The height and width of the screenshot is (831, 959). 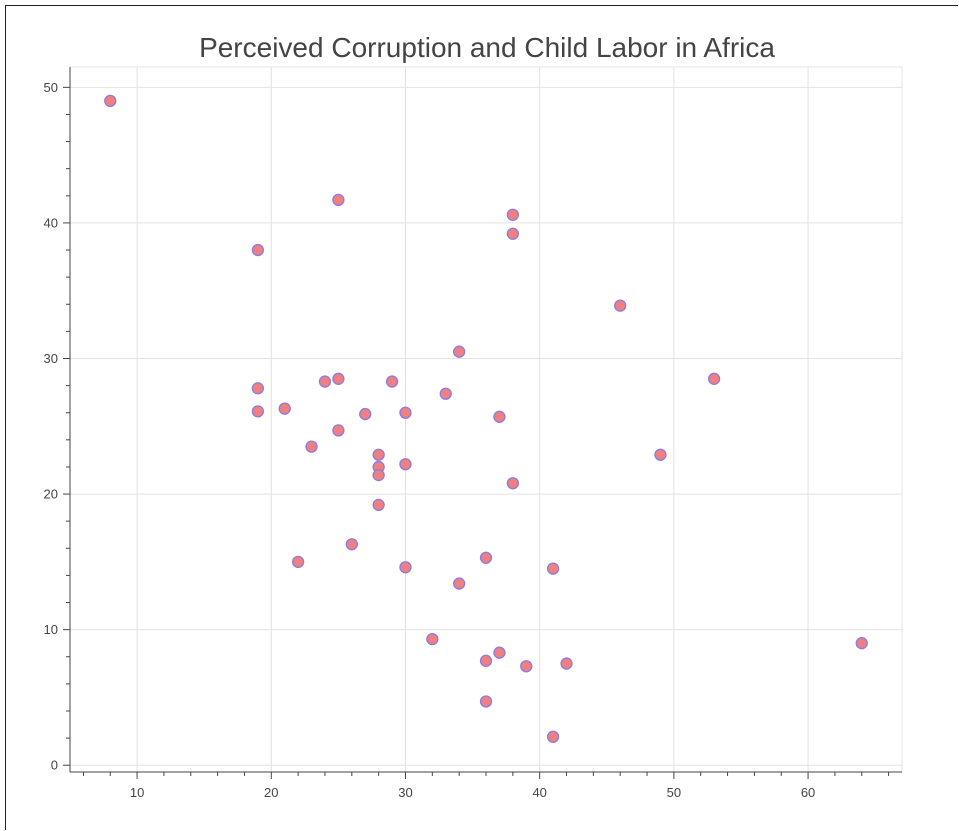 I want to click on x-tick-label: 50, so click(x=674, y=792).